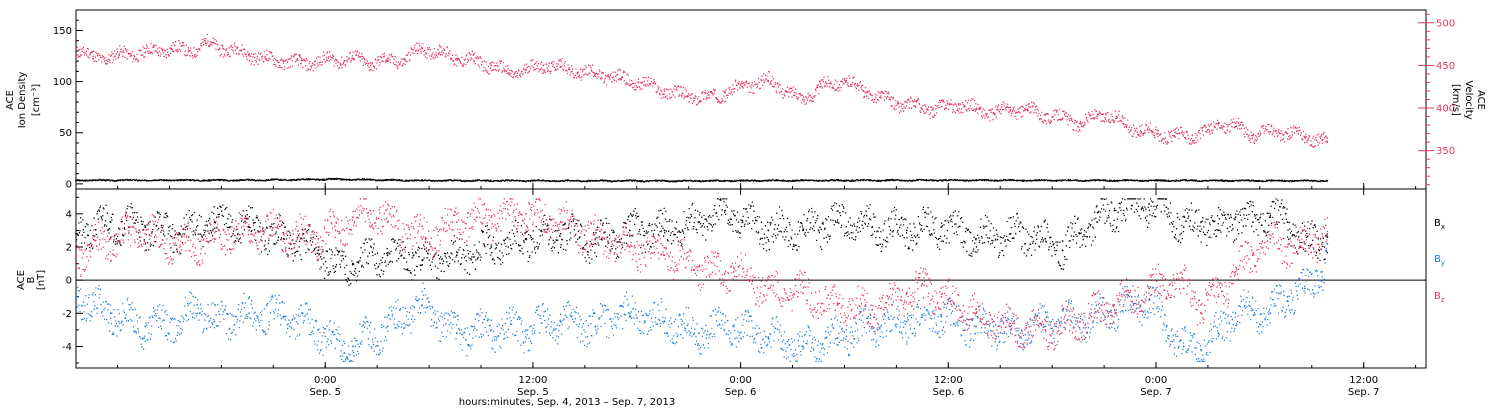 This screenshot has width=1500, height=410. Describe the element at coordinates (1156, 380) in the screenshot. I see `time-tick-label: 0:00` at that location.